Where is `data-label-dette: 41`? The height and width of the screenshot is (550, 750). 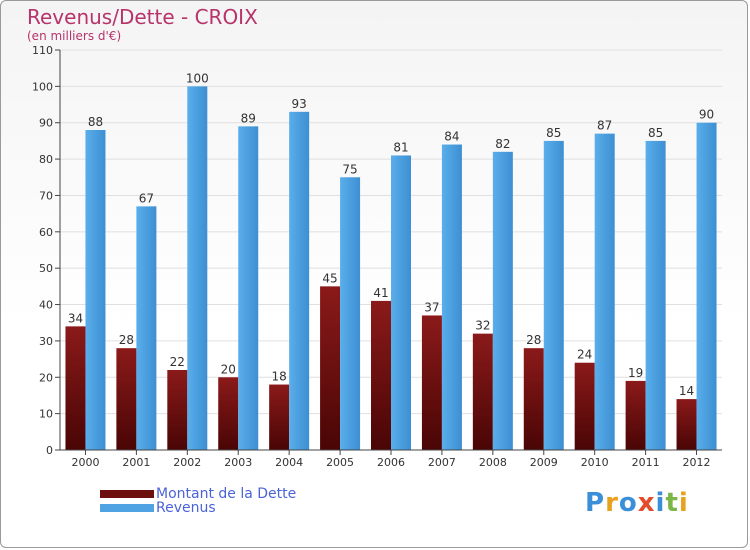
data-label-dette: 41 is located at coordinates (380, 293).